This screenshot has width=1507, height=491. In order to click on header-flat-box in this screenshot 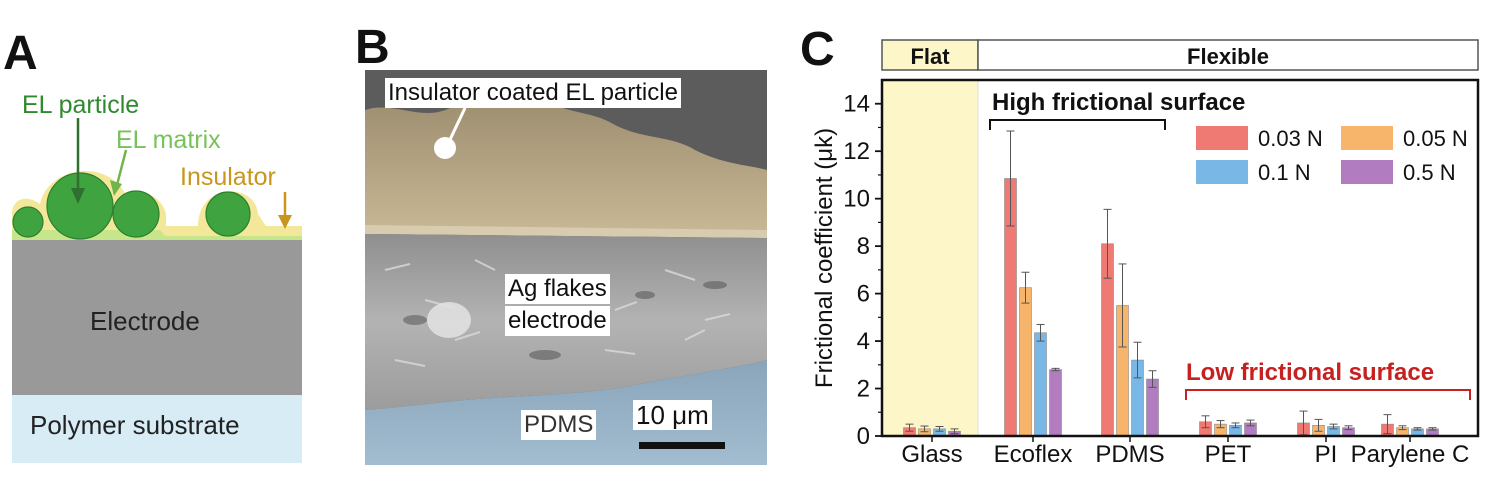, I will do `click(930, 55)`.